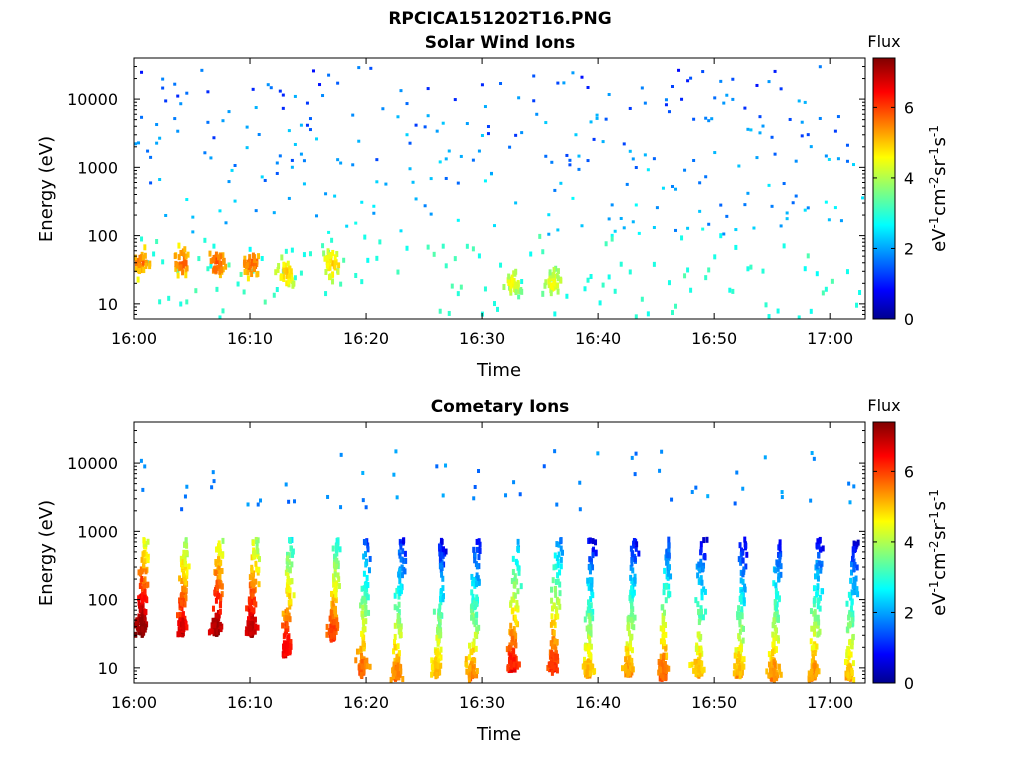 This screenshot has width=1024, height=768. What do you see at coordinates (498, 370) in the screenshot?
I see `x-axis-label: Time` at bounding box center [498, 370].